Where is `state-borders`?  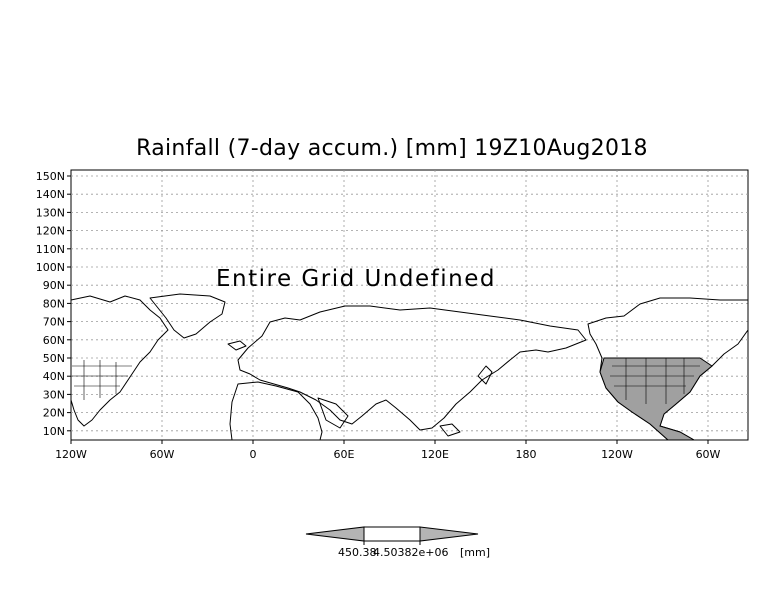 state-borders is located at coordinates (386, 381).